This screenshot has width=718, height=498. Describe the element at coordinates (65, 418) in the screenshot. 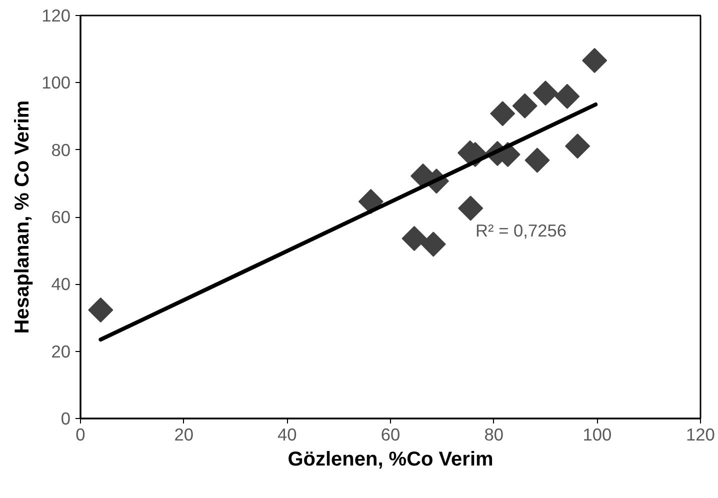

I see `y-tick-label: 0` at that location.